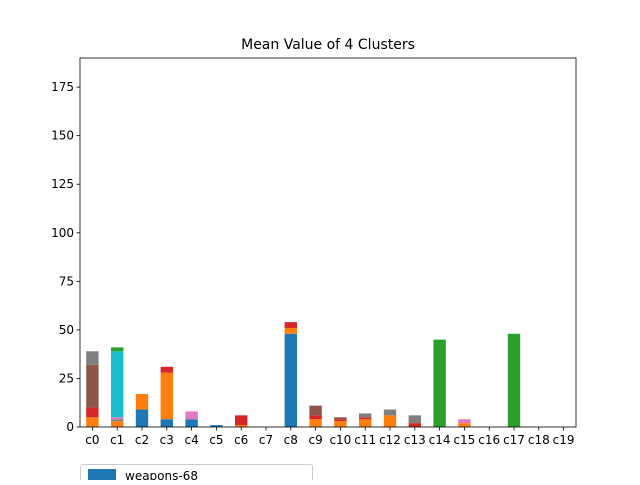  Describe the element at coordinates (290, 330) in the screenshot. I see `bar-segment-c8-s1` at that location.